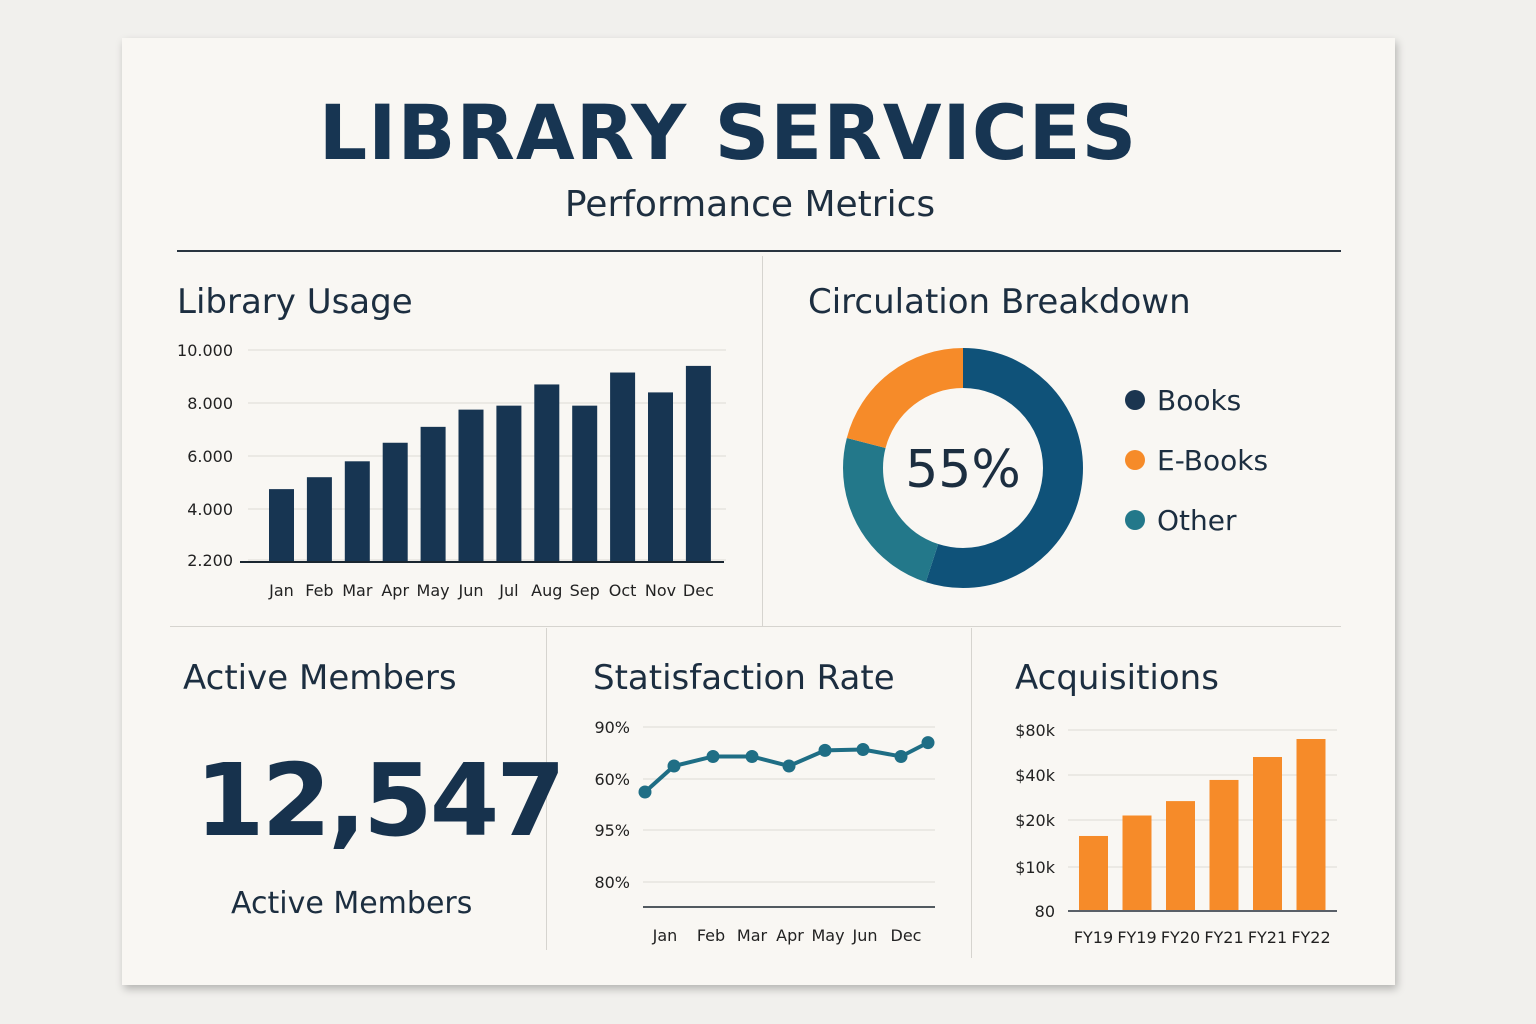 This screenshot has width=1536, height=1024. I want to click on x-tick-label: Aug, so click(546, 590).